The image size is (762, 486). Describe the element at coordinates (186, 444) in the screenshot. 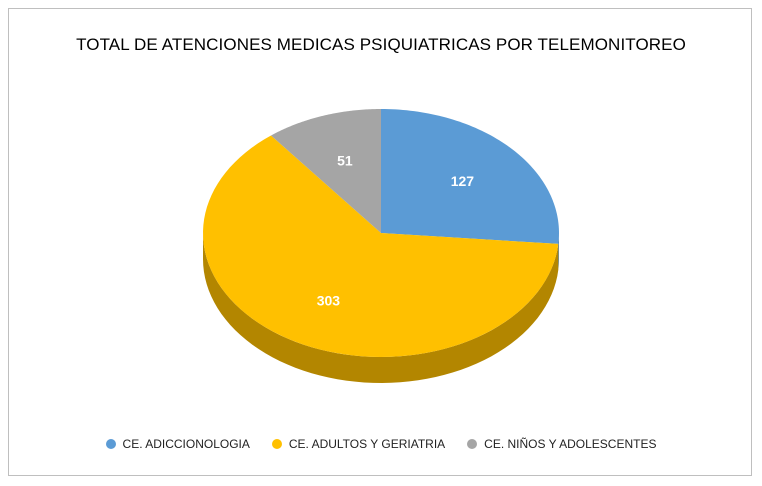

I see `legend-label-adiccionologia: CE. ADICCIONOLOGIA` at that location.